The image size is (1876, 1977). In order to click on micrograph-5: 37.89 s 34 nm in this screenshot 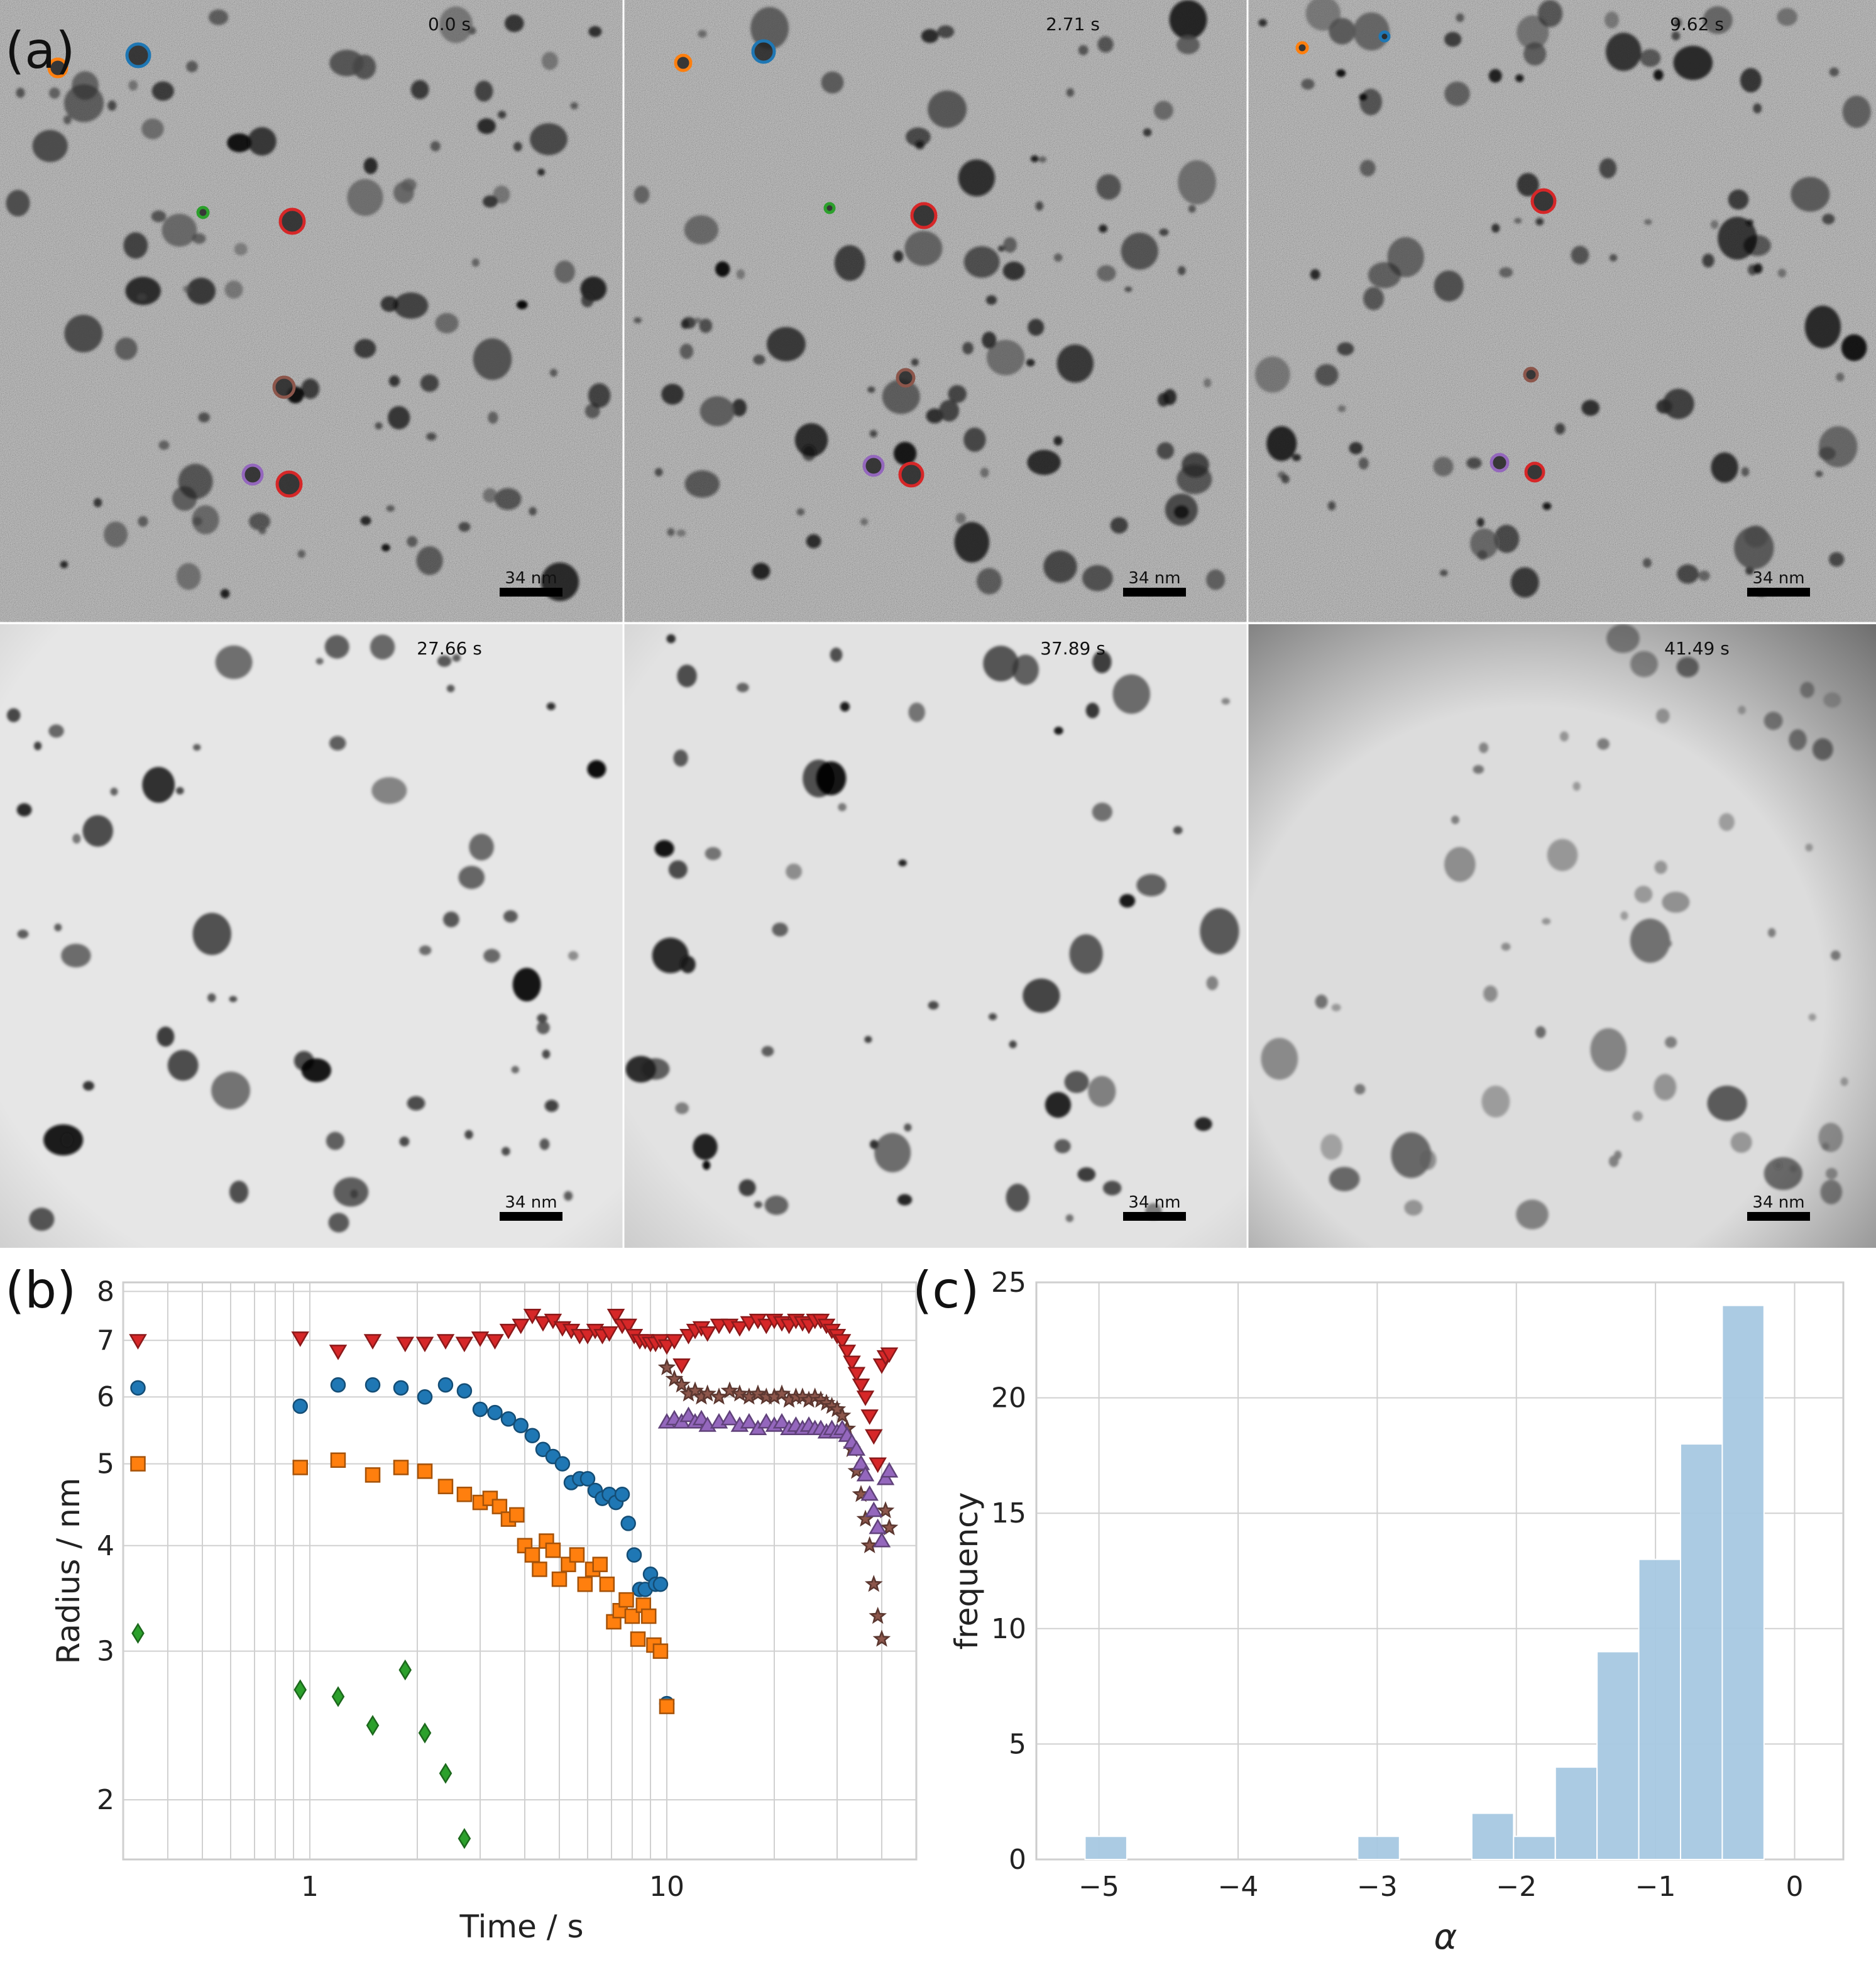, I will do `click(935, 808)`.